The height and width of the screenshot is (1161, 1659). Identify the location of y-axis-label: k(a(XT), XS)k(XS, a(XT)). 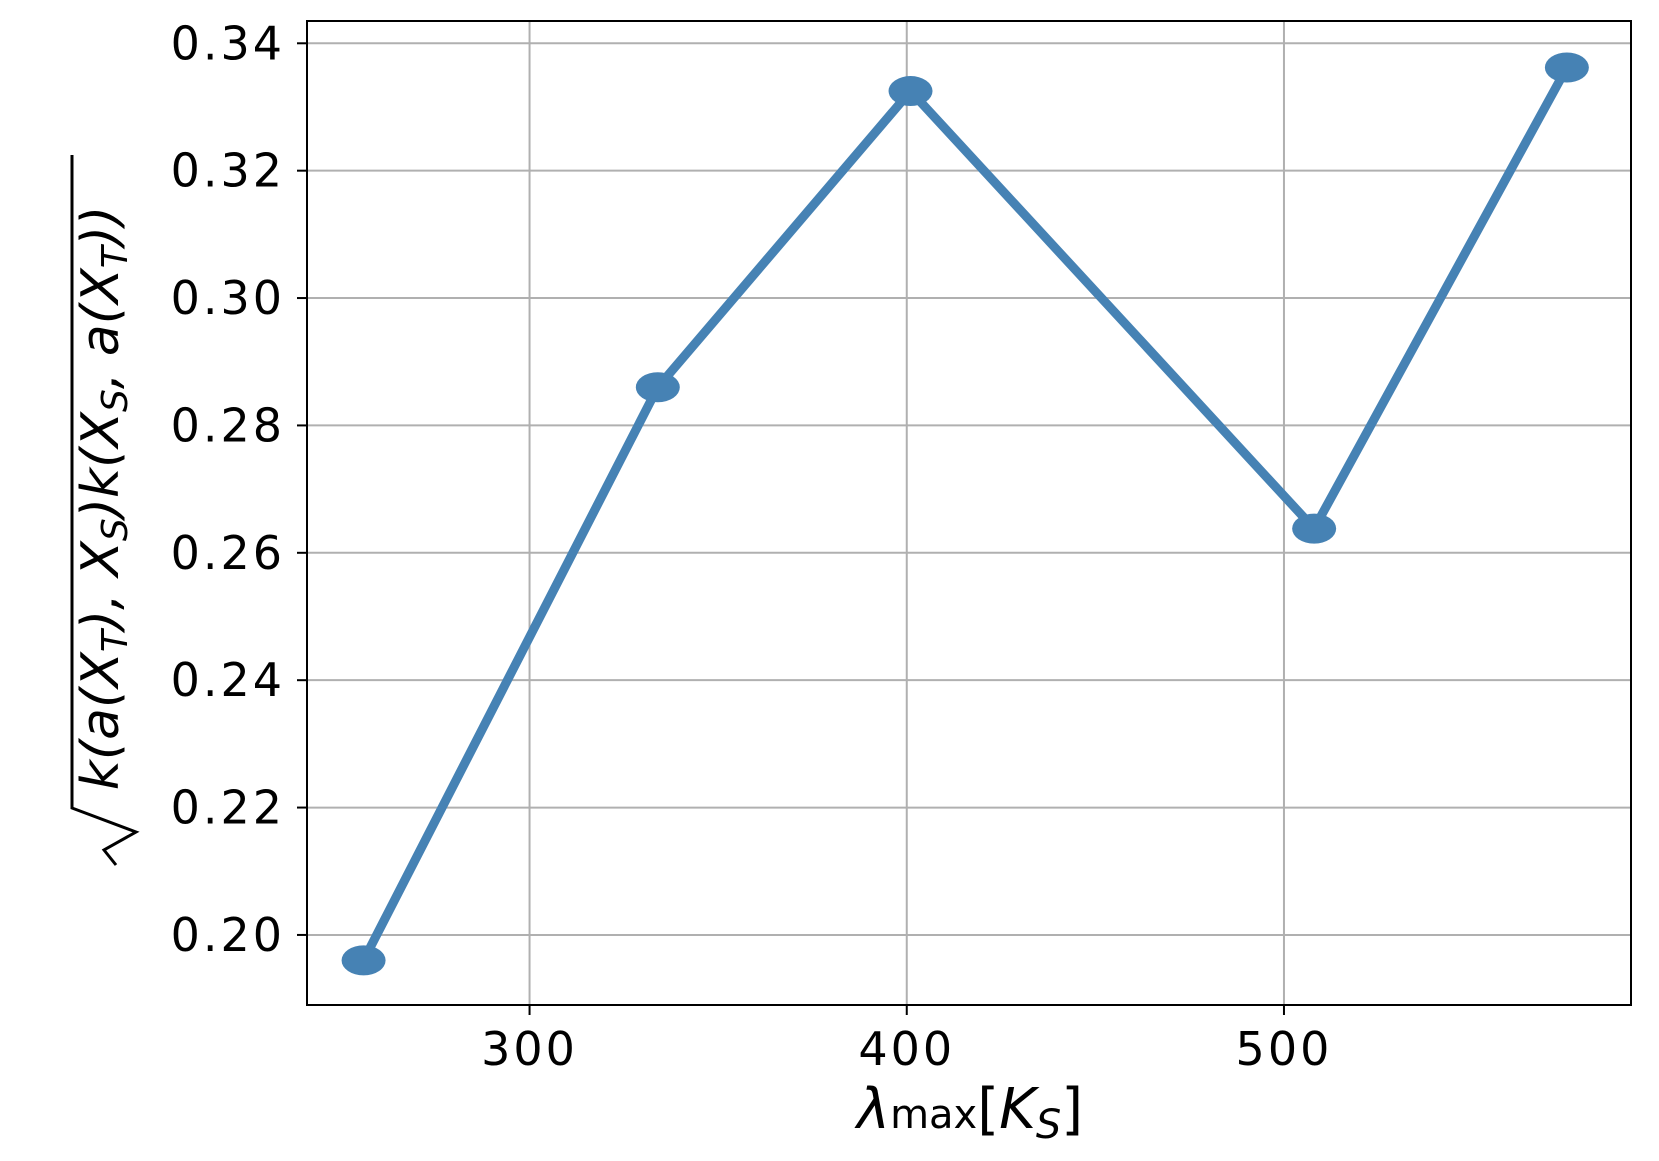
(105, 510).